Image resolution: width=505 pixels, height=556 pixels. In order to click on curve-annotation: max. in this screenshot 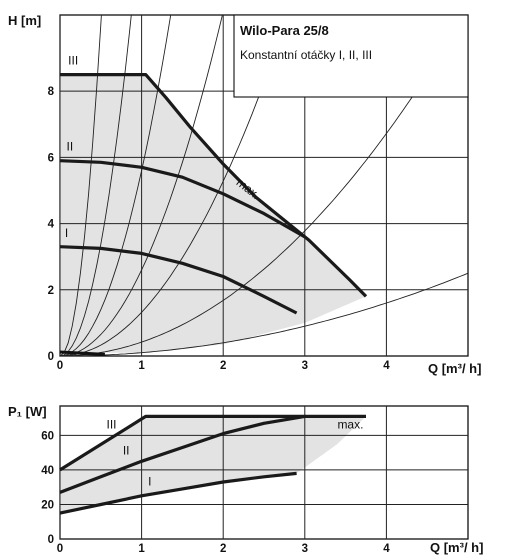, I will do `click(350, 424)`.